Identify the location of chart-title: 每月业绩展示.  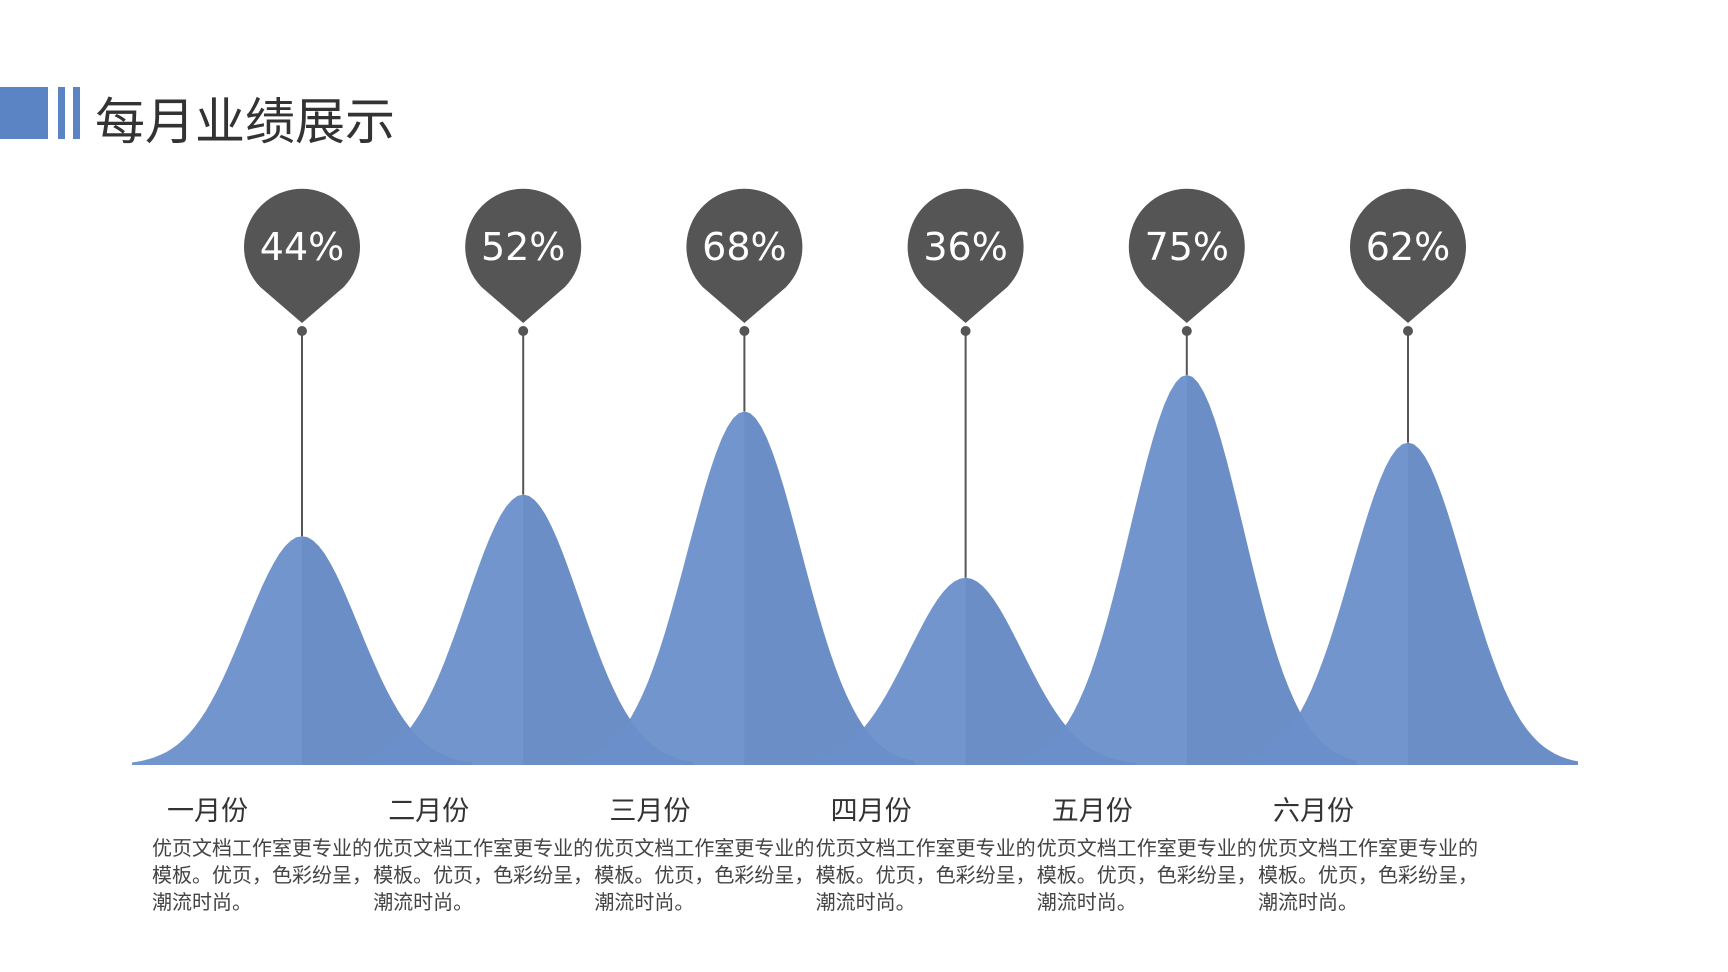
(245, 122).